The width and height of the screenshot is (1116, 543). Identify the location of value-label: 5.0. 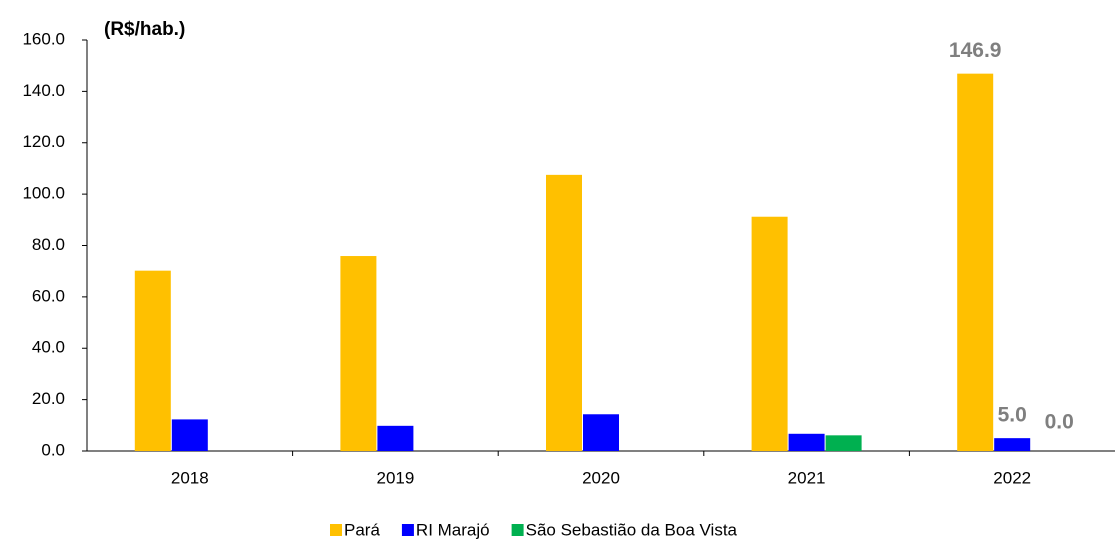
(1012, 415).